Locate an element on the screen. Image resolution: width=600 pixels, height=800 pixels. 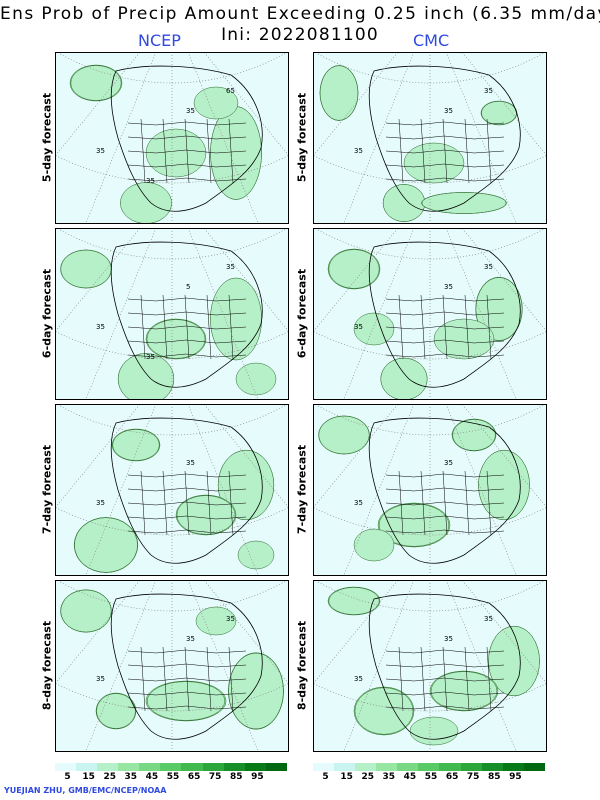
row-label-7day: 7-day forecast is located at coordinates (47, 489).